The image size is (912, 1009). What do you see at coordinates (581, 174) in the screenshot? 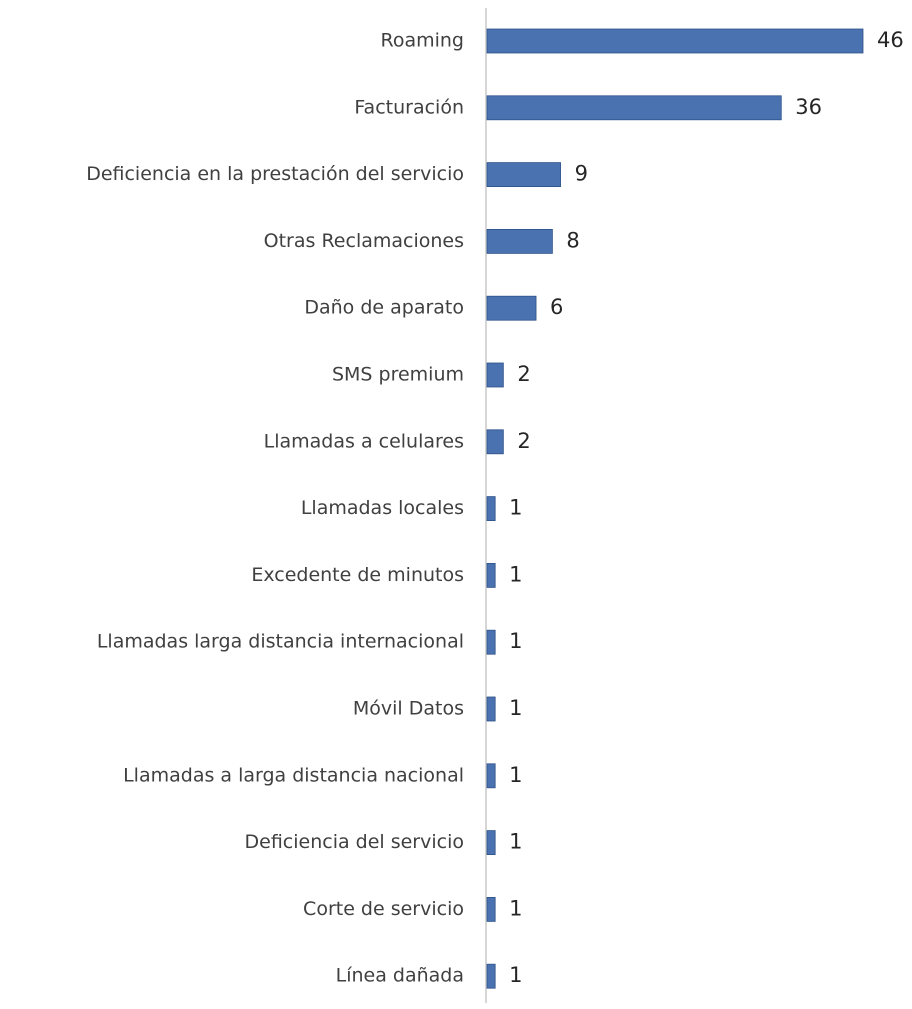
I see `data-label: 9` at bounding box center [581, 174].